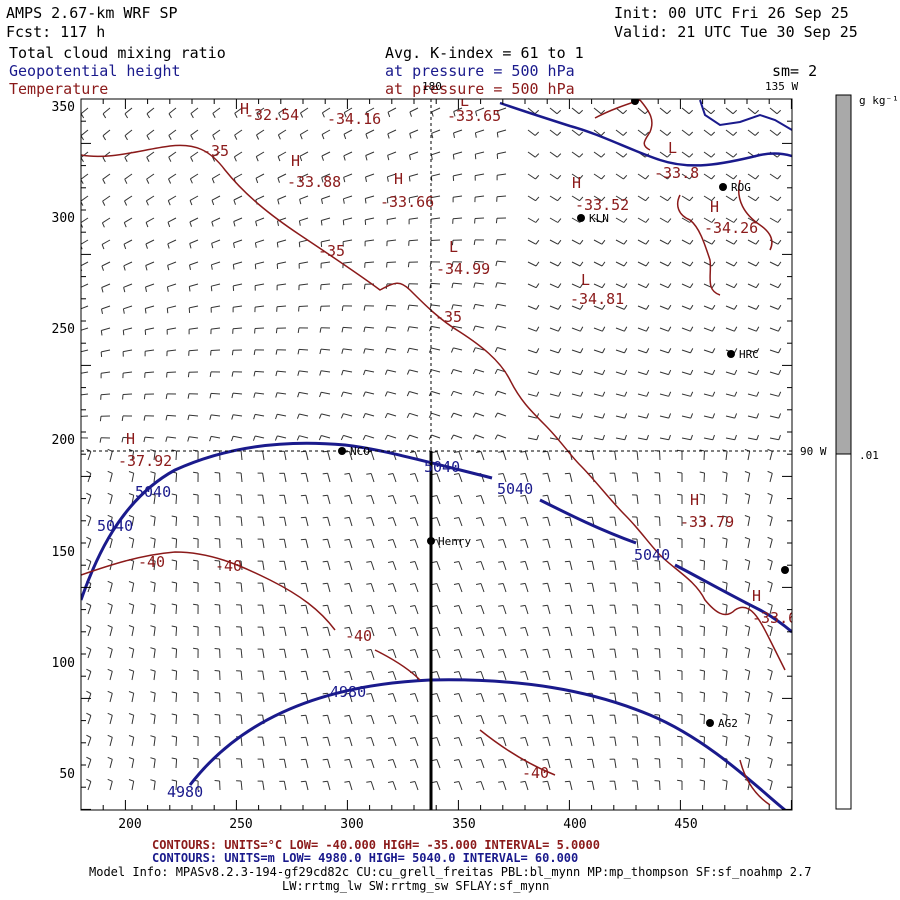 This screenshot has height=900, width=900. I want to click on station-label-ag2: AG2, so click(728, 723).